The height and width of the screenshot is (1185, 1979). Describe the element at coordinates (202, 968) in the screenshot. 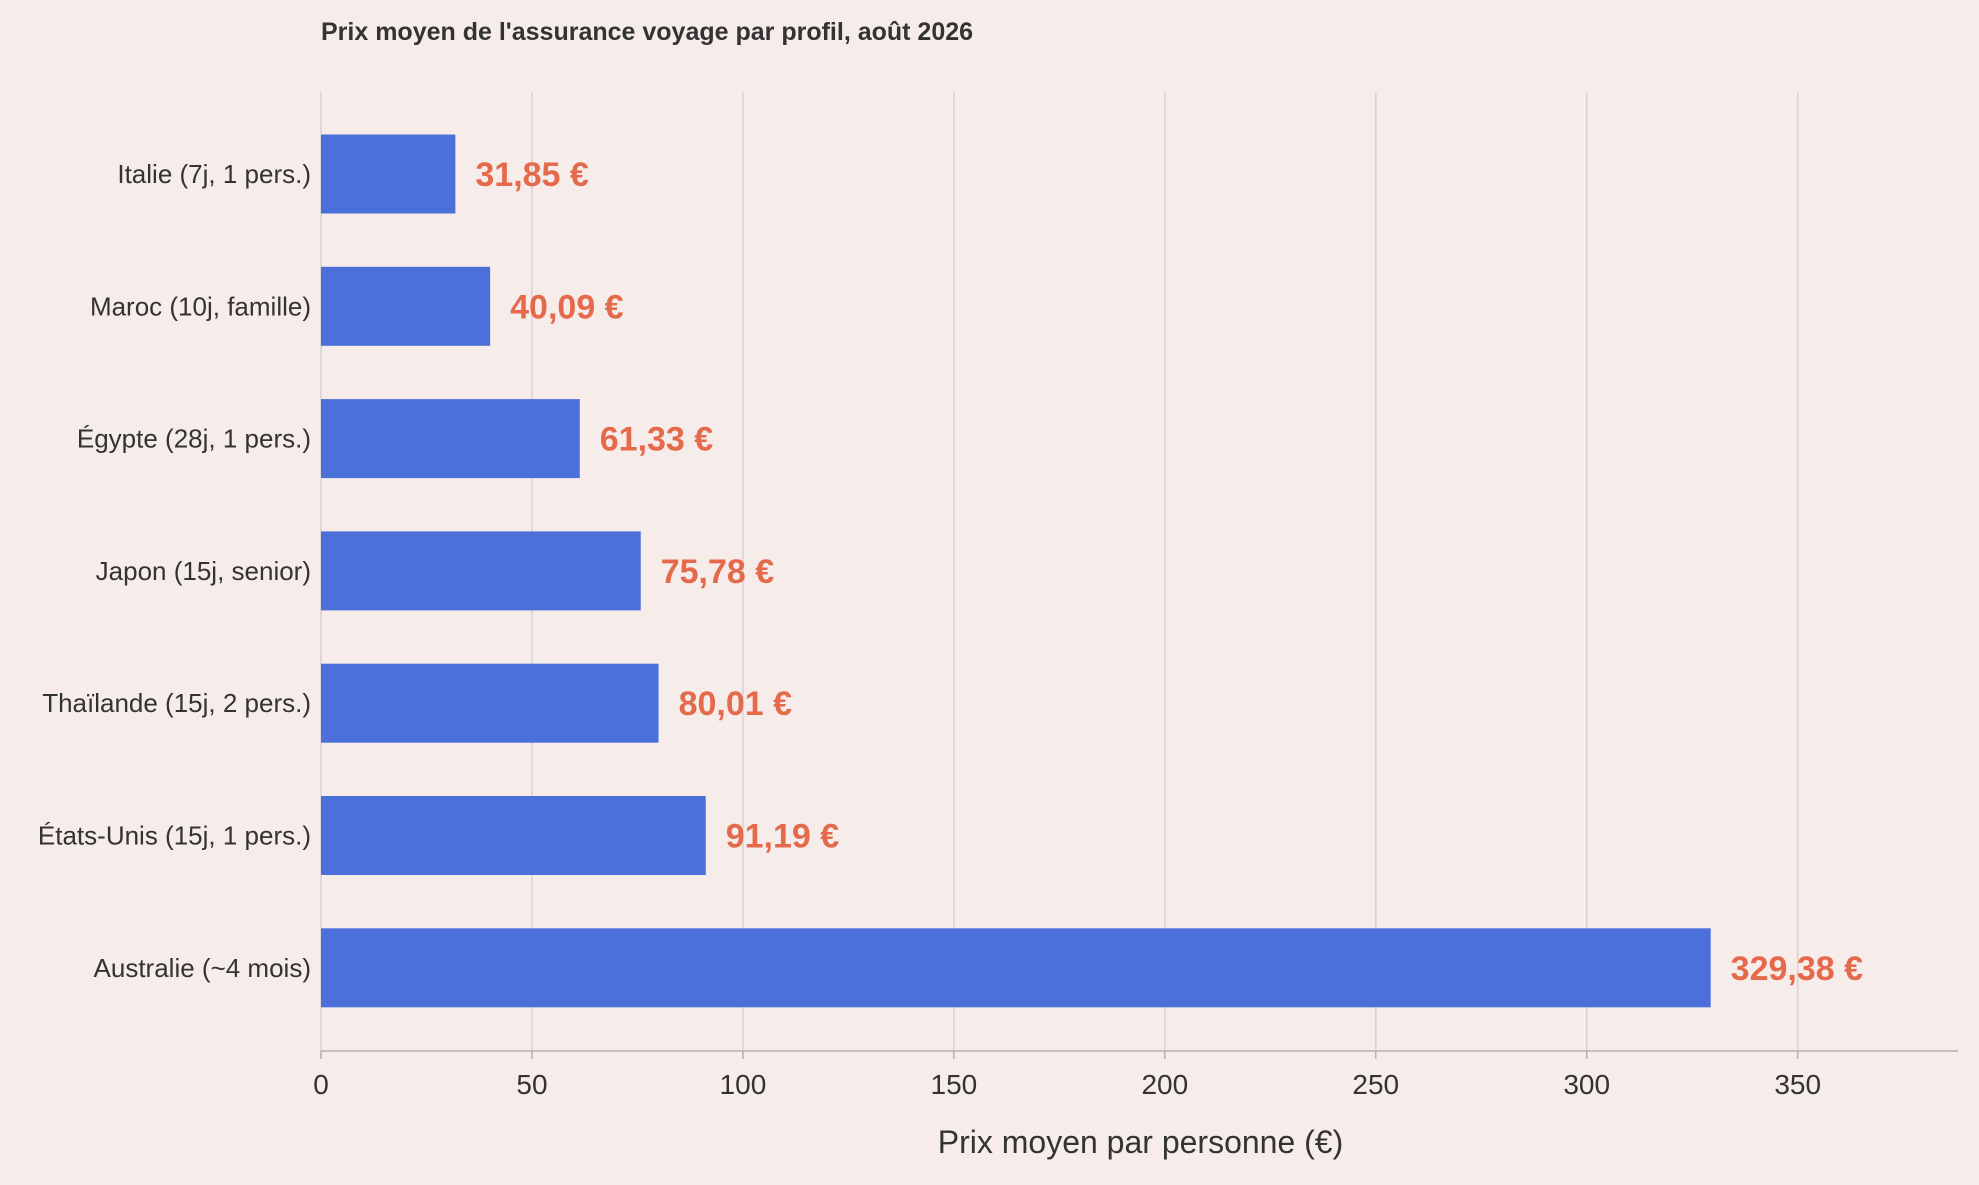

I see `category-label: Australie (~4 mois)` at that location.